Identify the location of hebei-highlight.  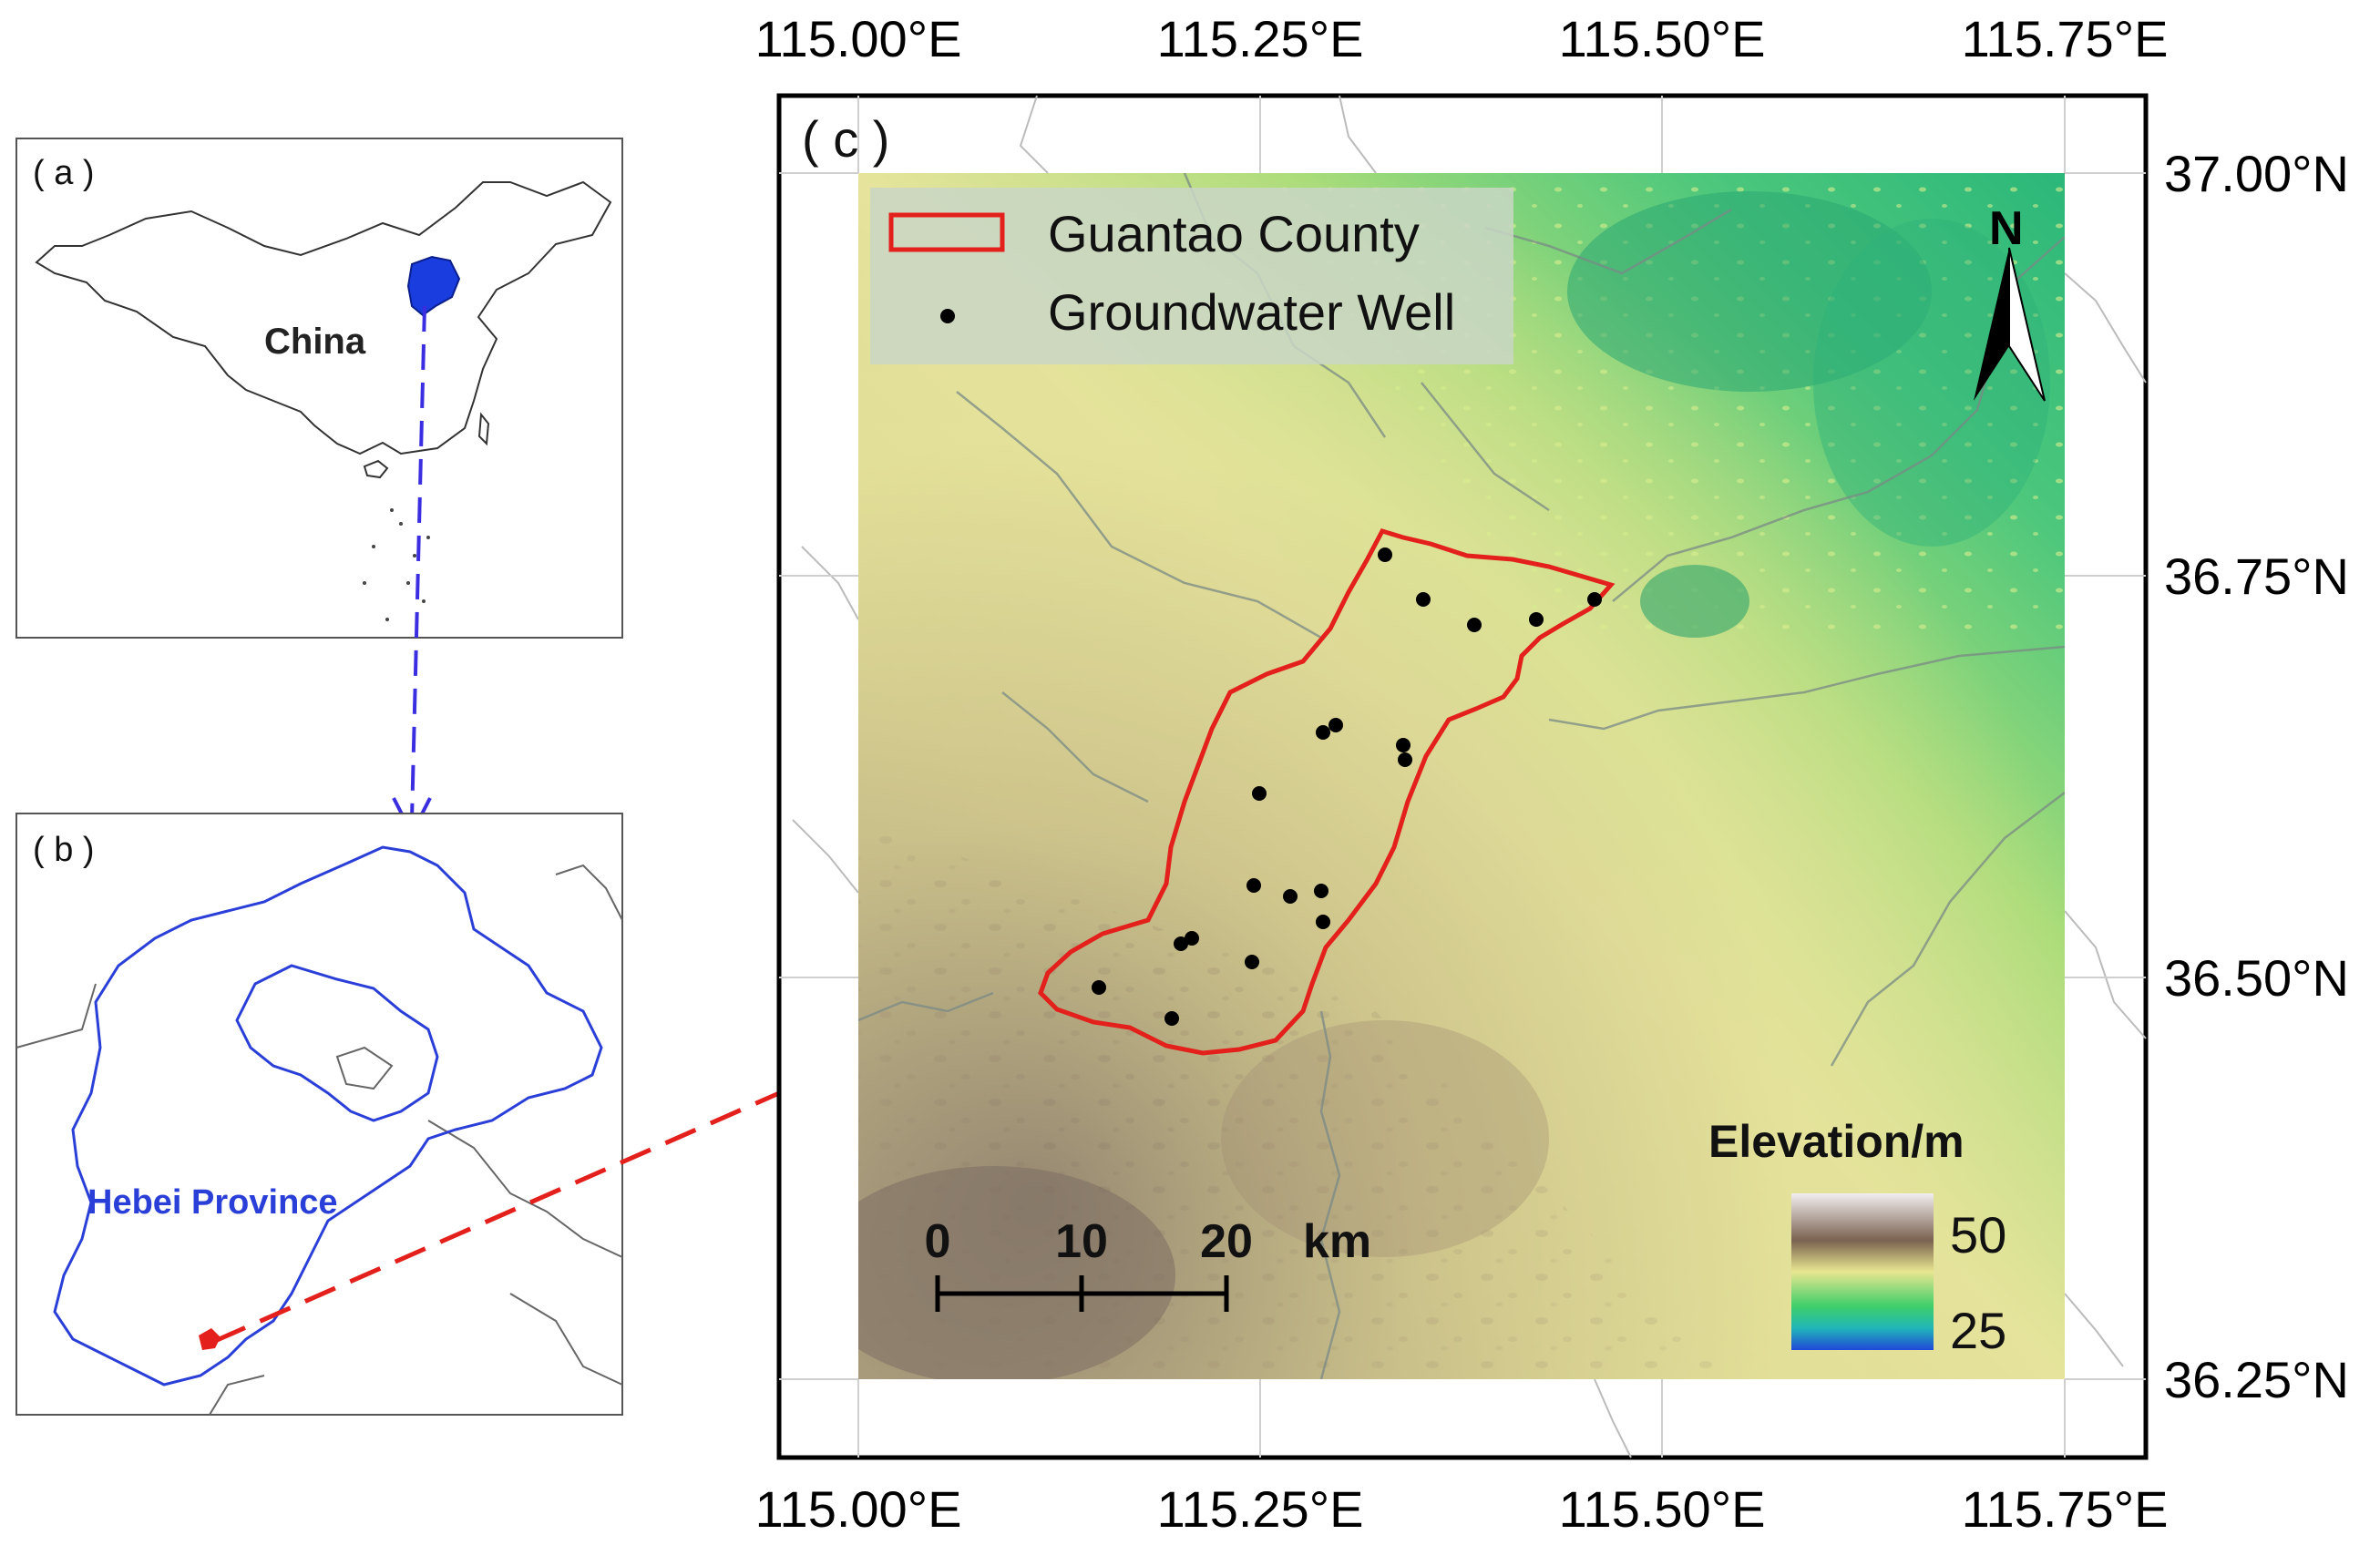
(434, 286).